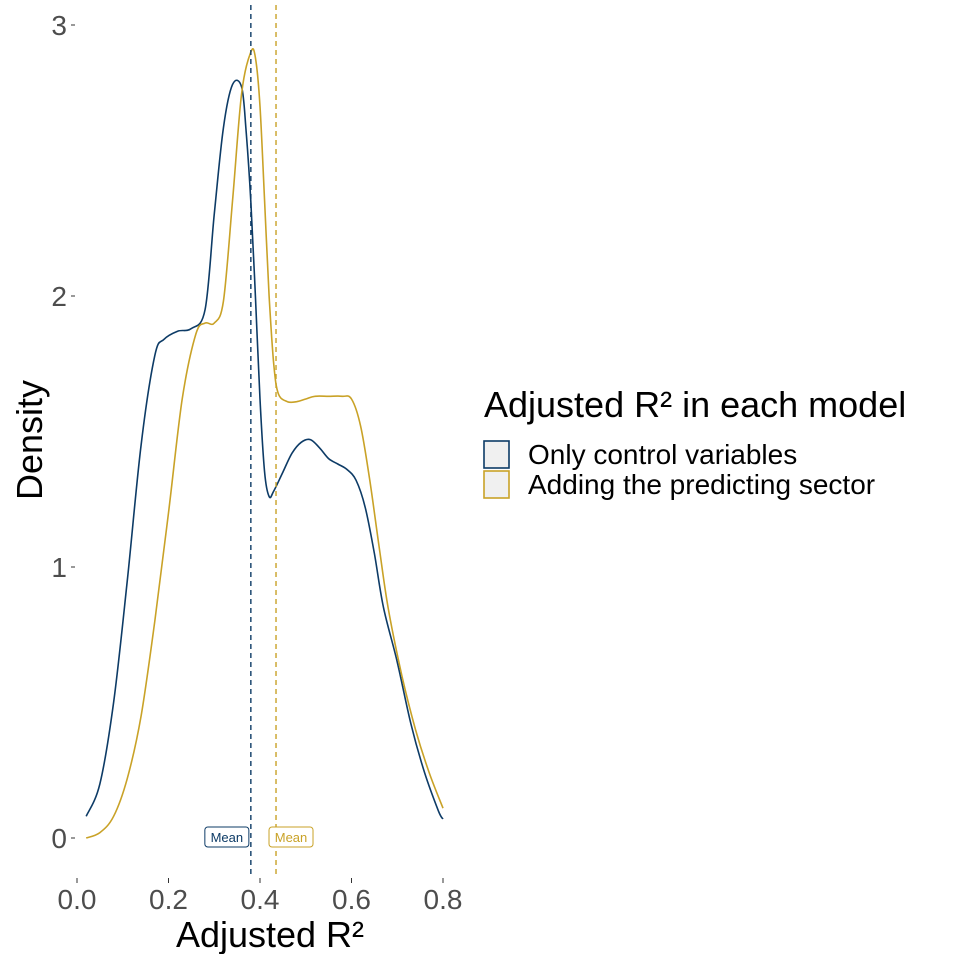 The height and width of the screenshot is (954, 957). What do you see at coordinates (59, 838) in the screenshot?
I see `y-tick-label: 0` at bounding box center [59, 838].